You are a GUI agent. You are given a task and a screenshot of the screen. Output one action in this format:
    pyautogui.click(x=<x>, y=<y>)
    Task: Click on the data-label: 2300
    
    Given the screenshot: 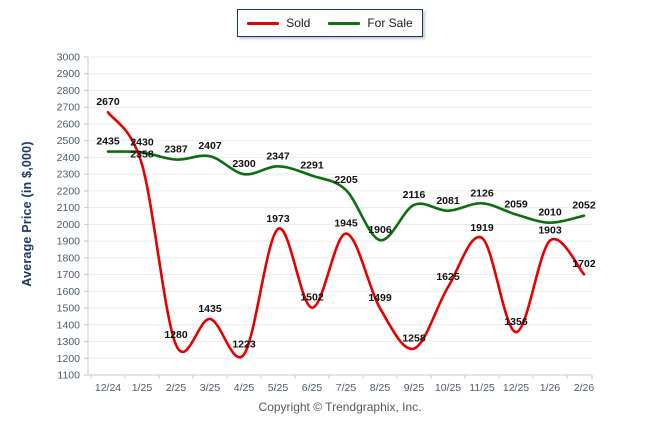 What is the action you would take?
    pyautogui.click(x=244, y=164)
    